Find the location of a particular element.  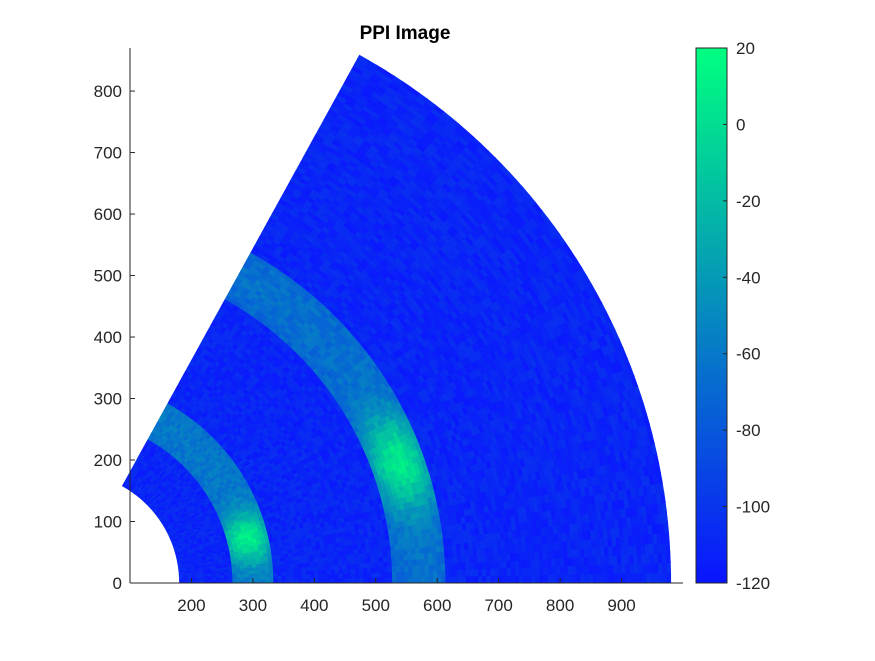

chart-title: PPI Image is located at coordinates (405, 33).